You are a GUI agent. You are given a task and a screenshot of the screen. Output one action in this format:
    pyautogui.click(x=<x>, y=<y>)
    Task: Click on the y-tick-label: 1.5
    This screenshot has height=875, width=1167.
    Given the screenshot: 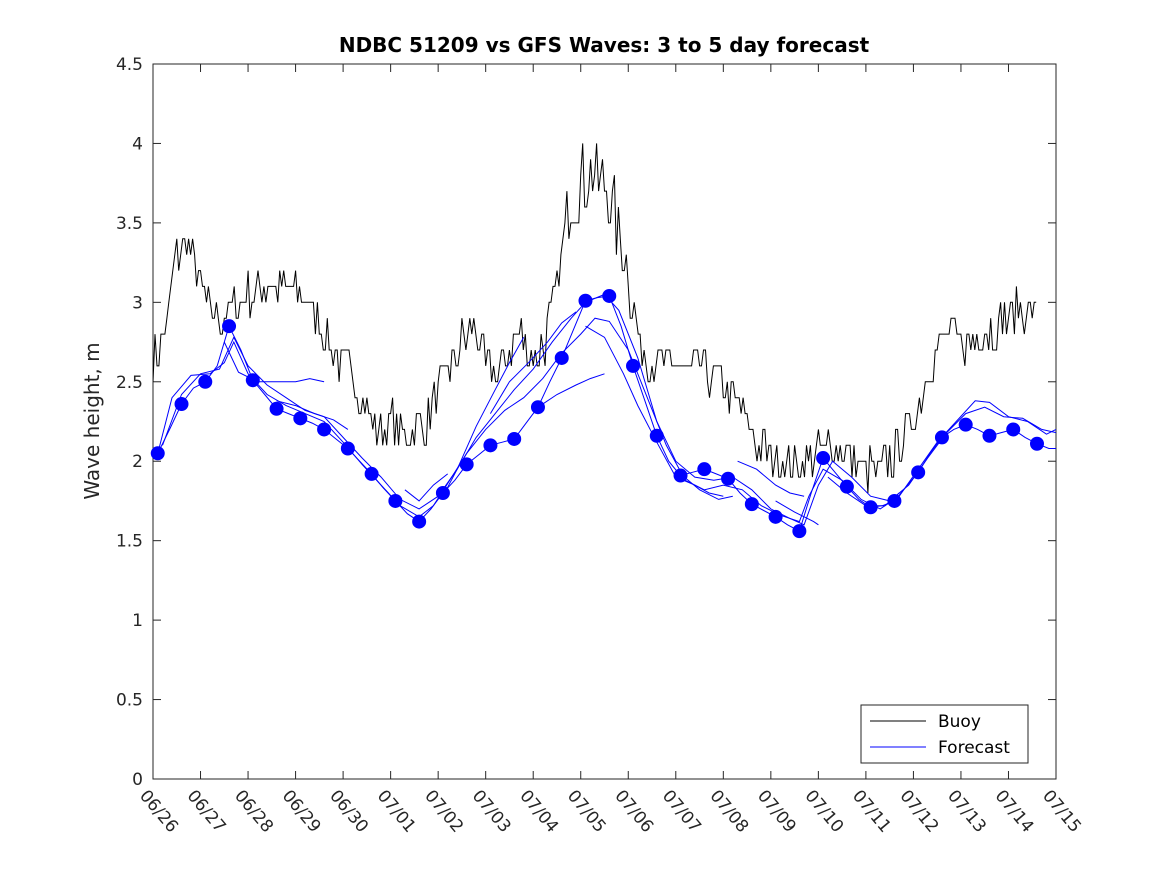 What is the action you would take?
    pyautogui.click(x=129, y=542)
    